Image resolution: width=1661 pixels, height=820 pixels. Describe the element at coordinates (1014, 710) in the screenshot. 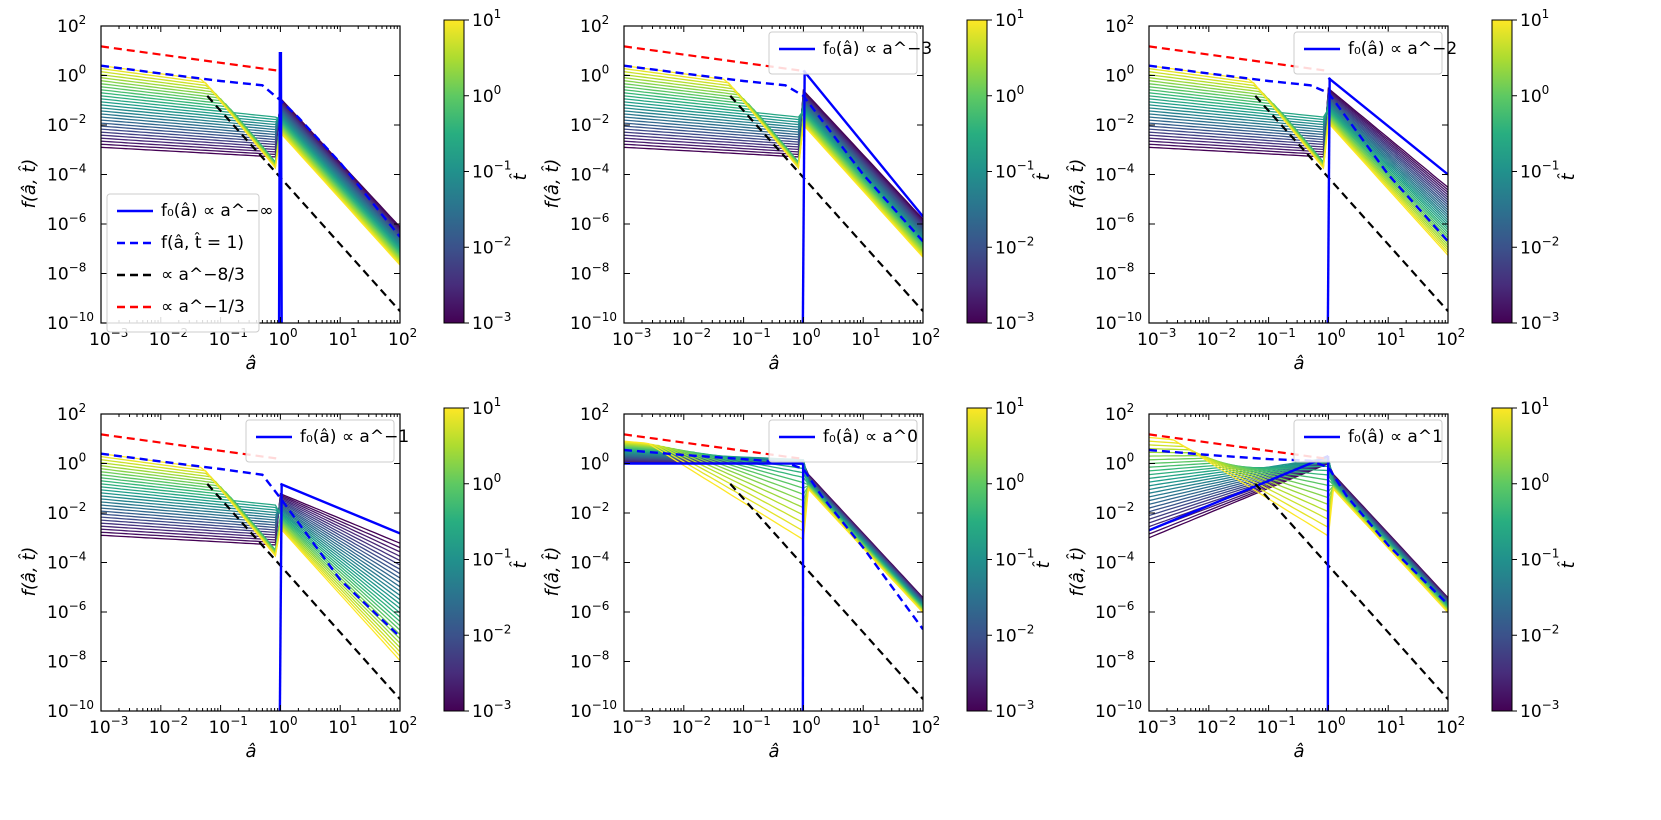

I see `colorbar-tick-label: 10⁻³` at that location.